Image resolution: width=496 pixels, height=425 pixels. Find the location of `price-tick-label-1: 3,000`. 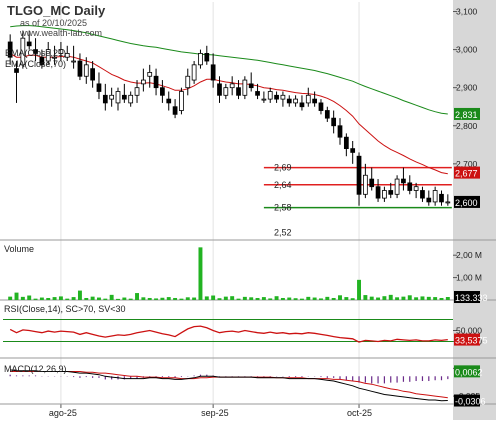

price-tick-label-1: 3,000 is located at coordinates (467, 50).